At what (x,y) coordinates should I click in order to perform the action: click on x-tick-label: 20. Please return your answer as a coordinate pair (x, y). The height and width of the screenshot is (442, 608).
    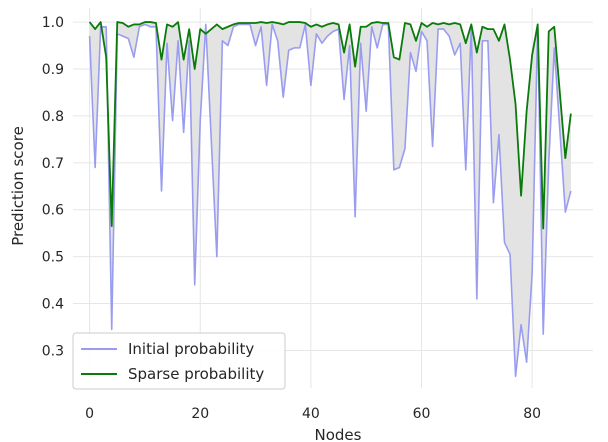
    Looking at the image, I should click on (200, 414).